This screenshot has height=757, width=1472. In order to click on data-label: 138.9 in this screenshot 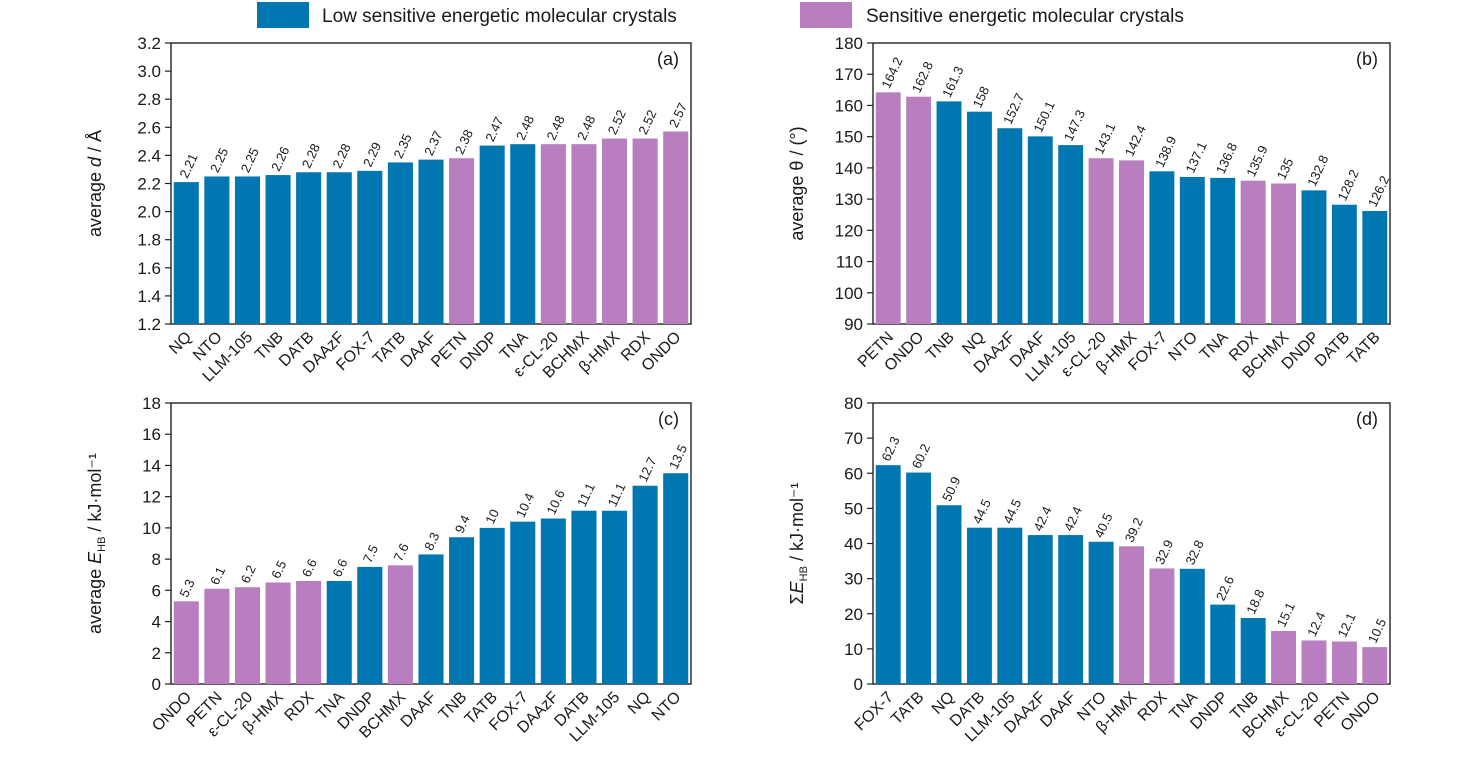, I will do `click(1165, 152)`.